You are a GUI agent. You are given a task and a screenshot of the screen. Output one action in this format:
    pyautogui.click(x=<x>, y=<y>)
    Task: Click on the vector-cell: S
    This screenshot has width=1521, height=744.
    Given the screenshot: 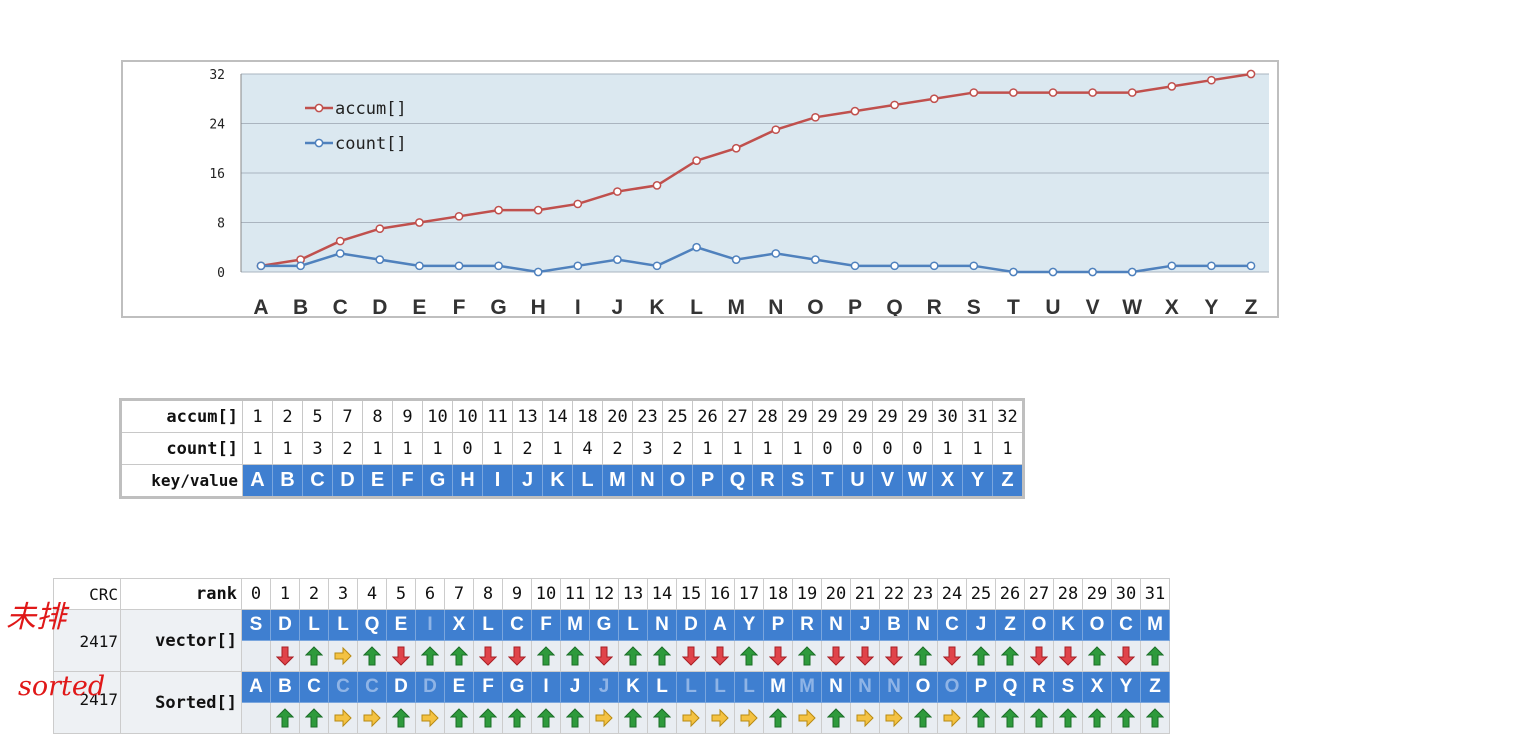 What is the action you would take?
    pyautogui.click(x=256, y=625)
    